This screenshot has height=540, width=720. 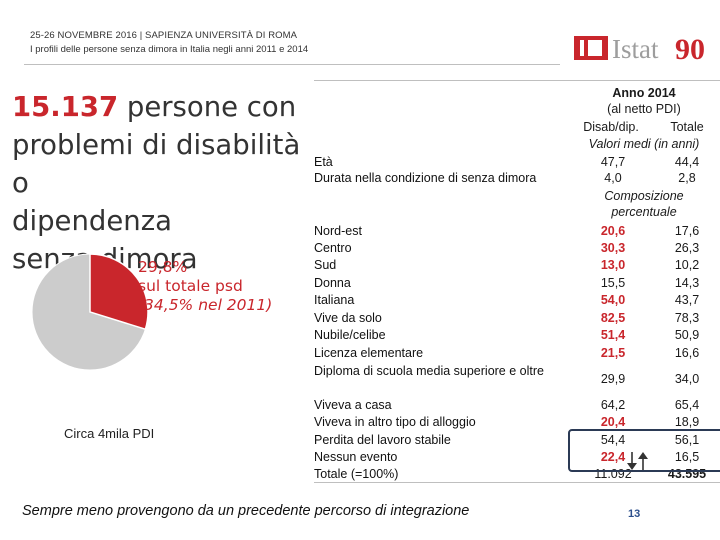 I want to click on cell-total: 16,6, so click(x=687, y=353).